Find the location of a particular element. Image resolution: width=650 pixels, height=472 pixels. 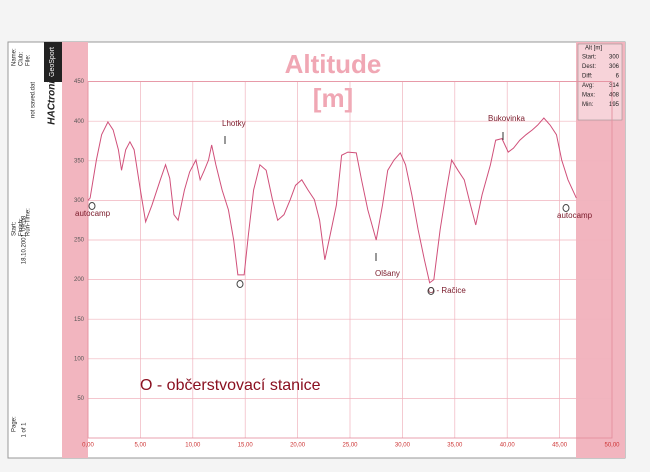

y-tick-label: 50 is located at coordinates (80, 399).